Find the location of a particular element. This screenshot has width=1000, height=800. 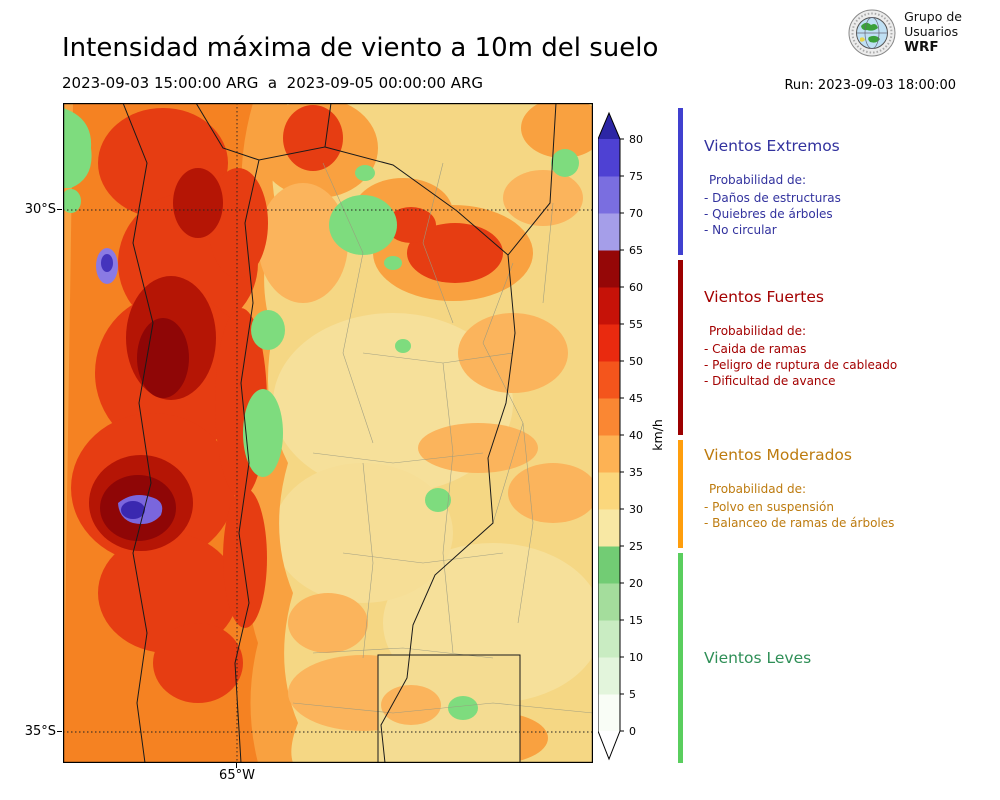

colorbar-tick-label: 70 is located at coordinates (636, 213).